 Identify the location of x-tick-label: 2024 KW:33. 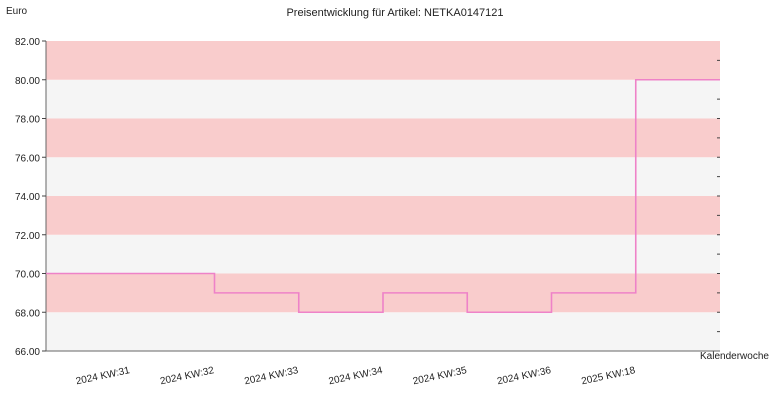
(271, 376).